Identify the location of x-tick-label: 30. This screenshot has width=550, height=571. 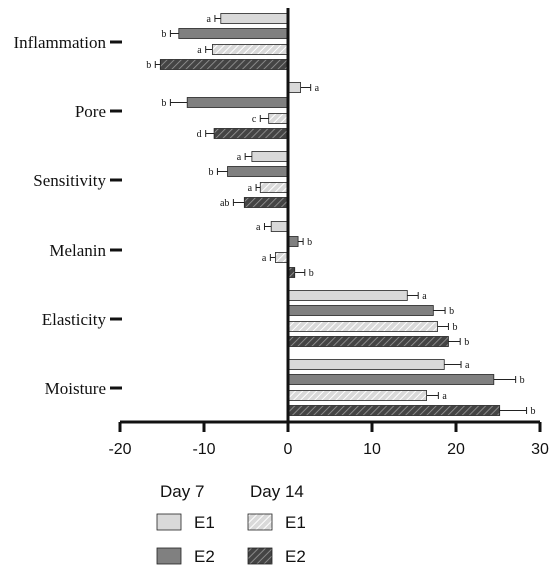
(540, 449).